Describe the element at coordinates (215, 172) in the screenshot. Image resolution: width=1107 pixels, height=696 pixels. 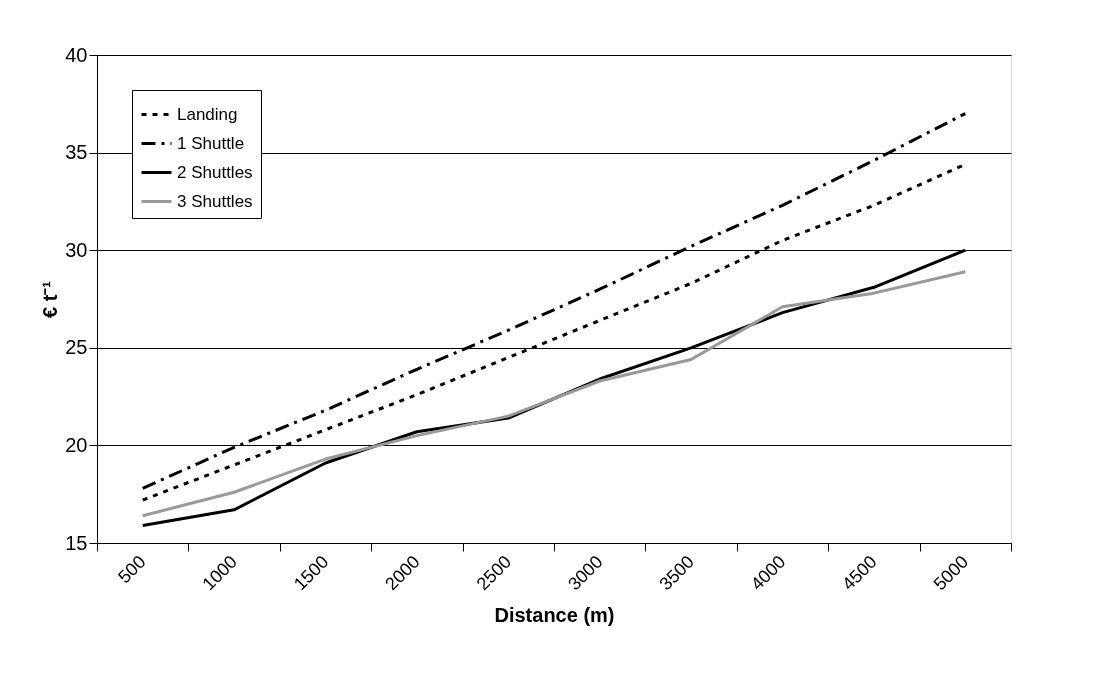
I see `legend-label: 2 Shuttles` at that location.